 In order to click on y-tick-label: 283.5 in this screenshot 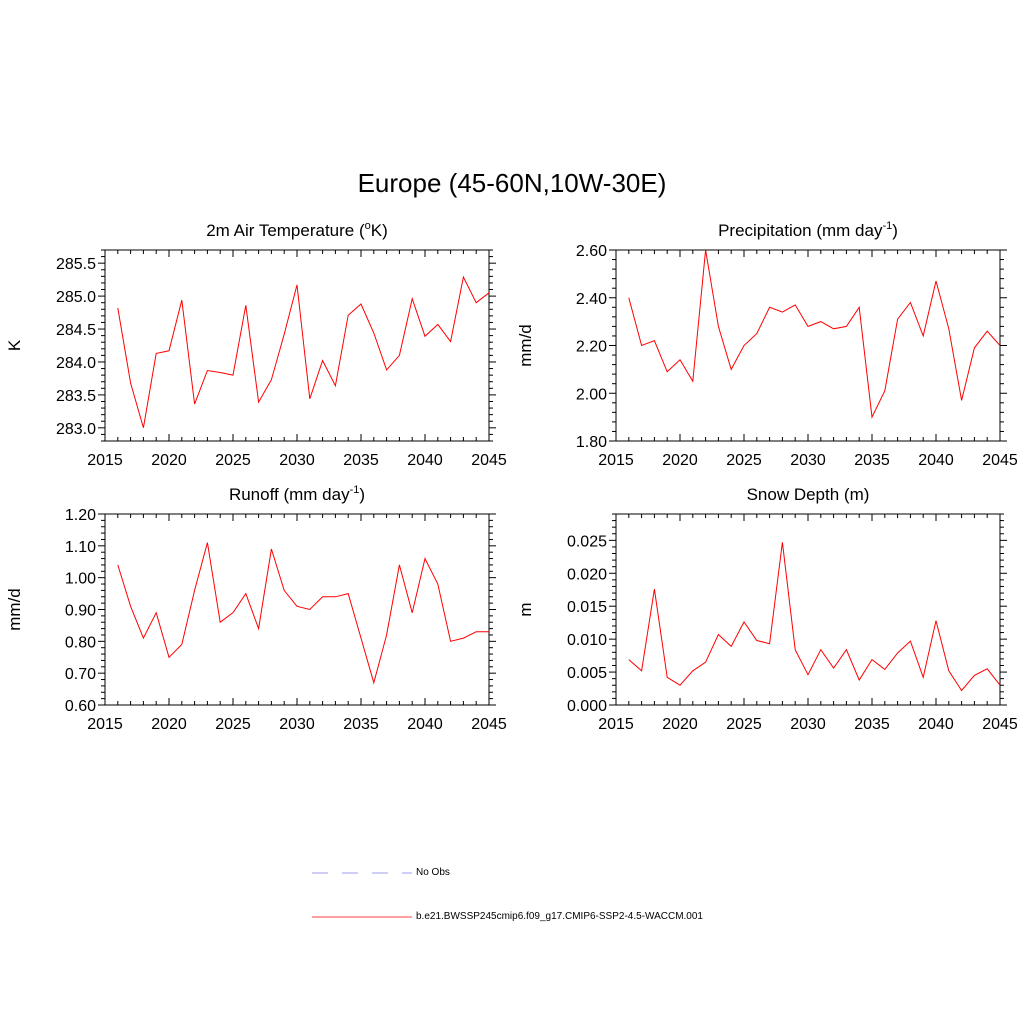, I will do `click(76, 396)`.